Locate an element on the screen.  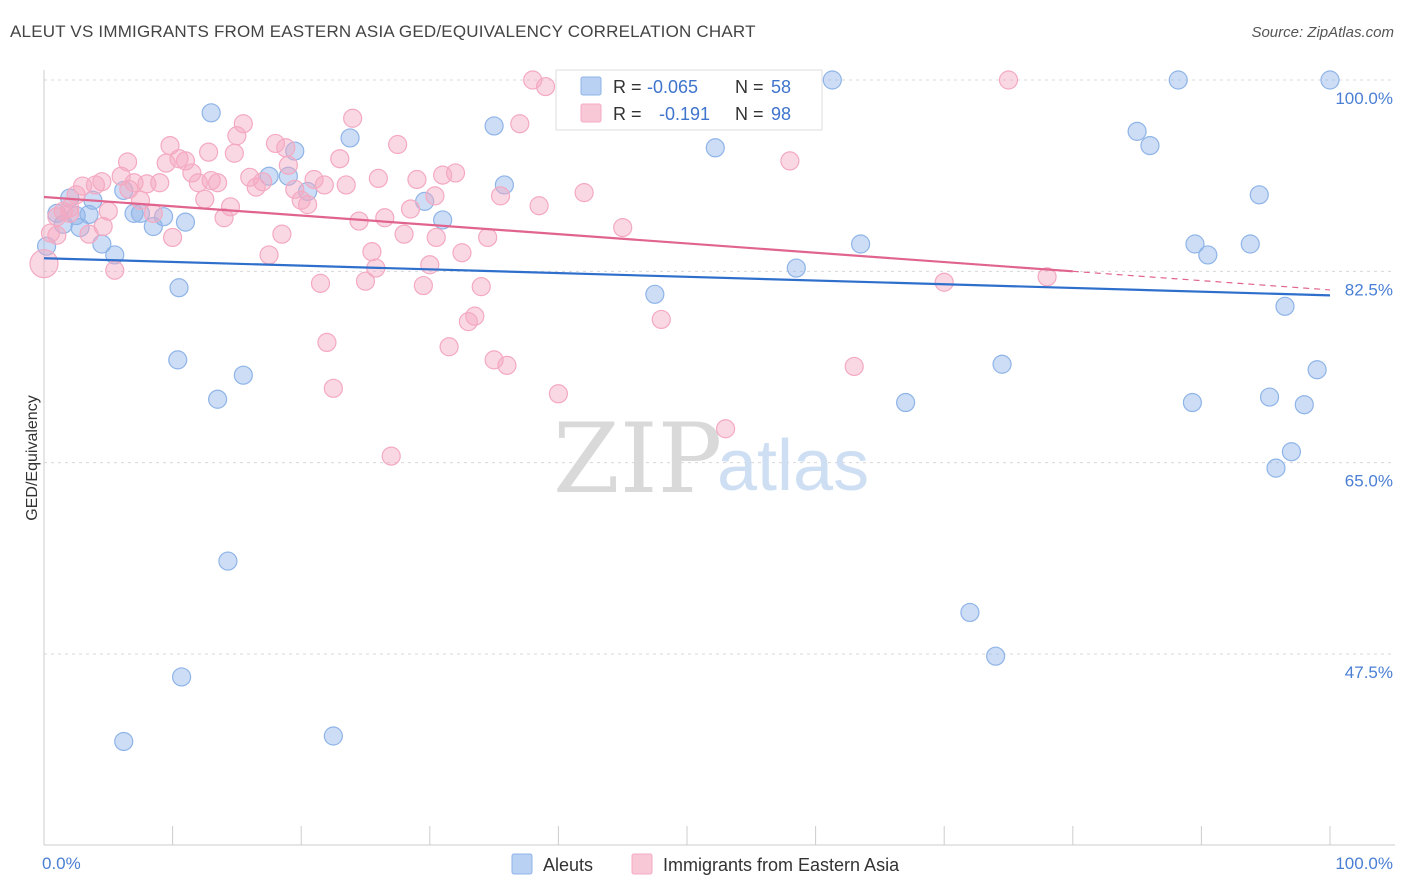
y-axis-label: GED/Equivalency is located at coordinates (32, 457).